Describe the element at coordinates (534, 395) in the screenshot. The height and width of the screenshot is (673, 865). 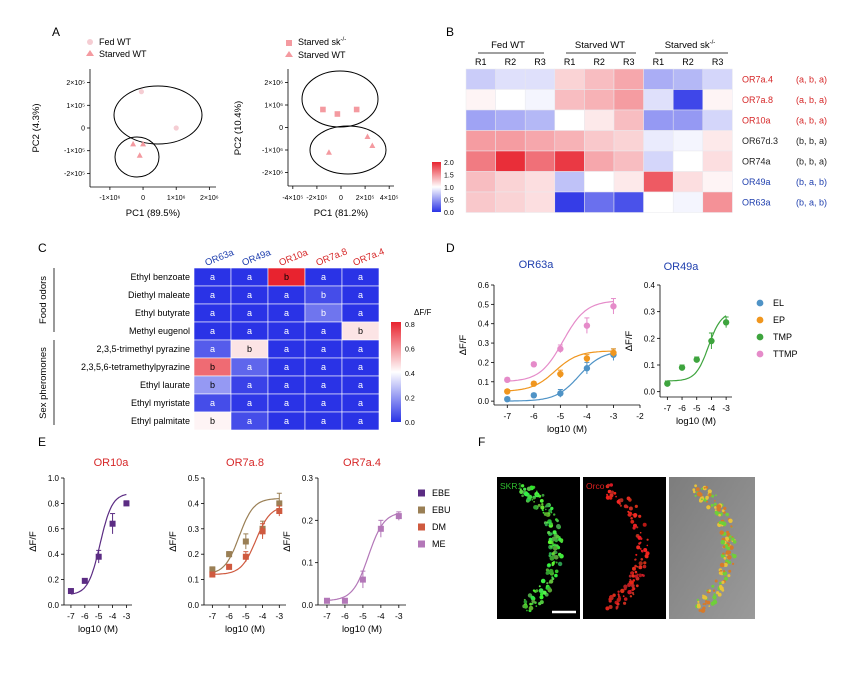
I see `data-point-el` at that location.